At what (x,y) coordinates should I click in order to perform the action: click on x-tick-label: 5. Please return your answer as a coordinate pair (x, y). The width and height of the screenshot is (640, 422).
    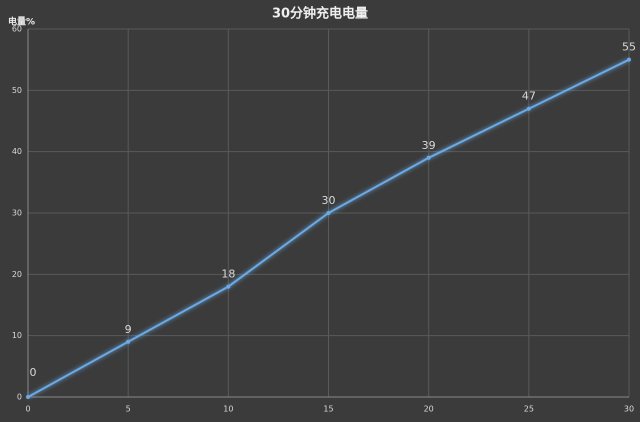
    Looking at the image, I should click on (128, 409).